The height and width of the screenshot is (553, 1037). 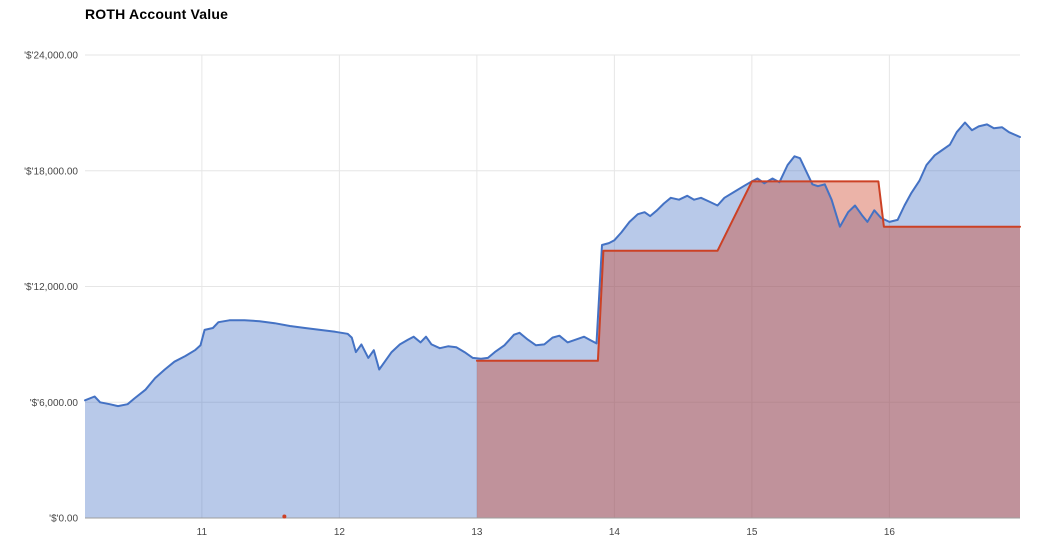 I want to click on x-tick-label: 14, so click(x=615, y=532).